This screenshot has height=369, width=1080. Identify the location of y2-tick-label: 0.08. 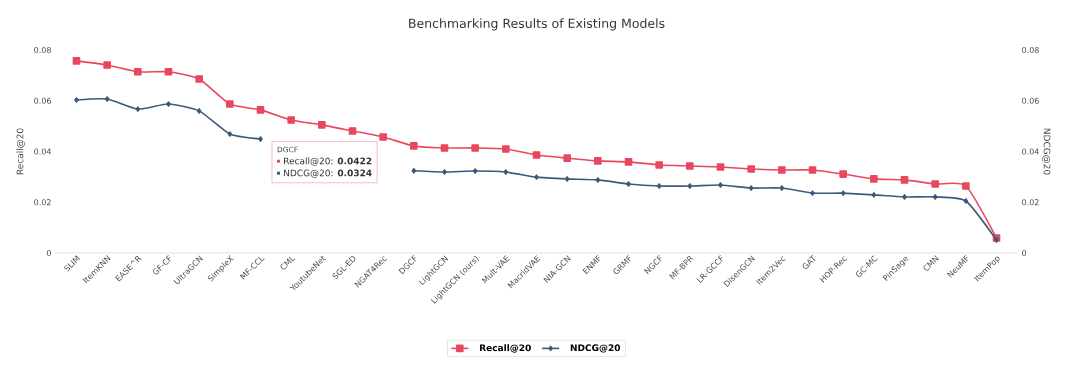
(1030, 50).